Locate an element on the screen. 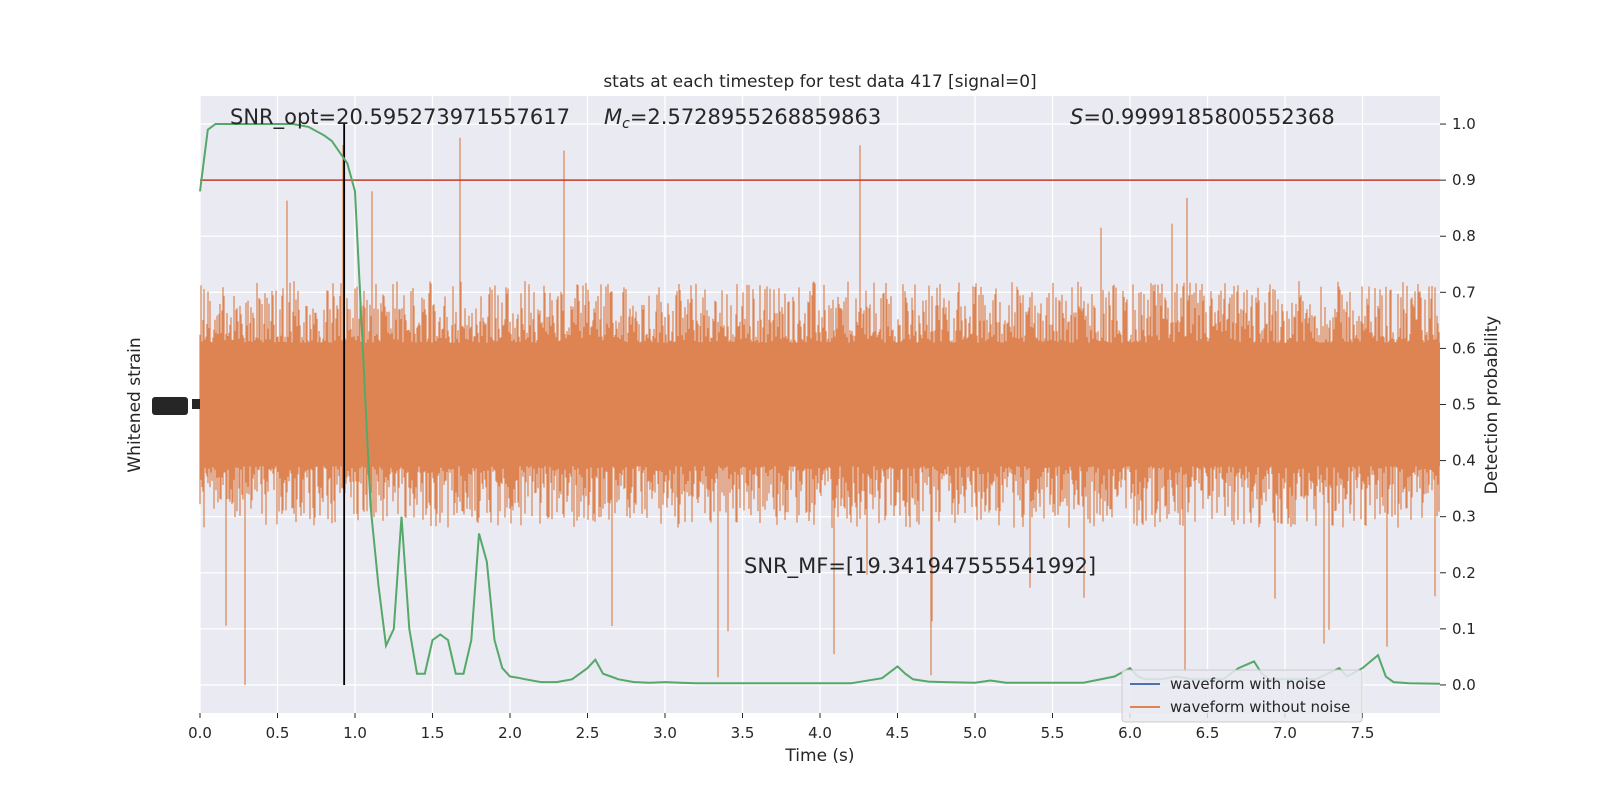  x-tick-label-8: 4.0 is located at coordinates (820, 733).